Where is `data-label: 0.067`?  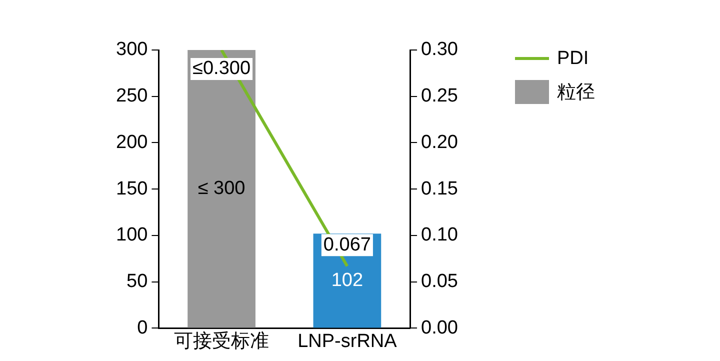
data-label: 0.067 is located at coordinates (347, 245).